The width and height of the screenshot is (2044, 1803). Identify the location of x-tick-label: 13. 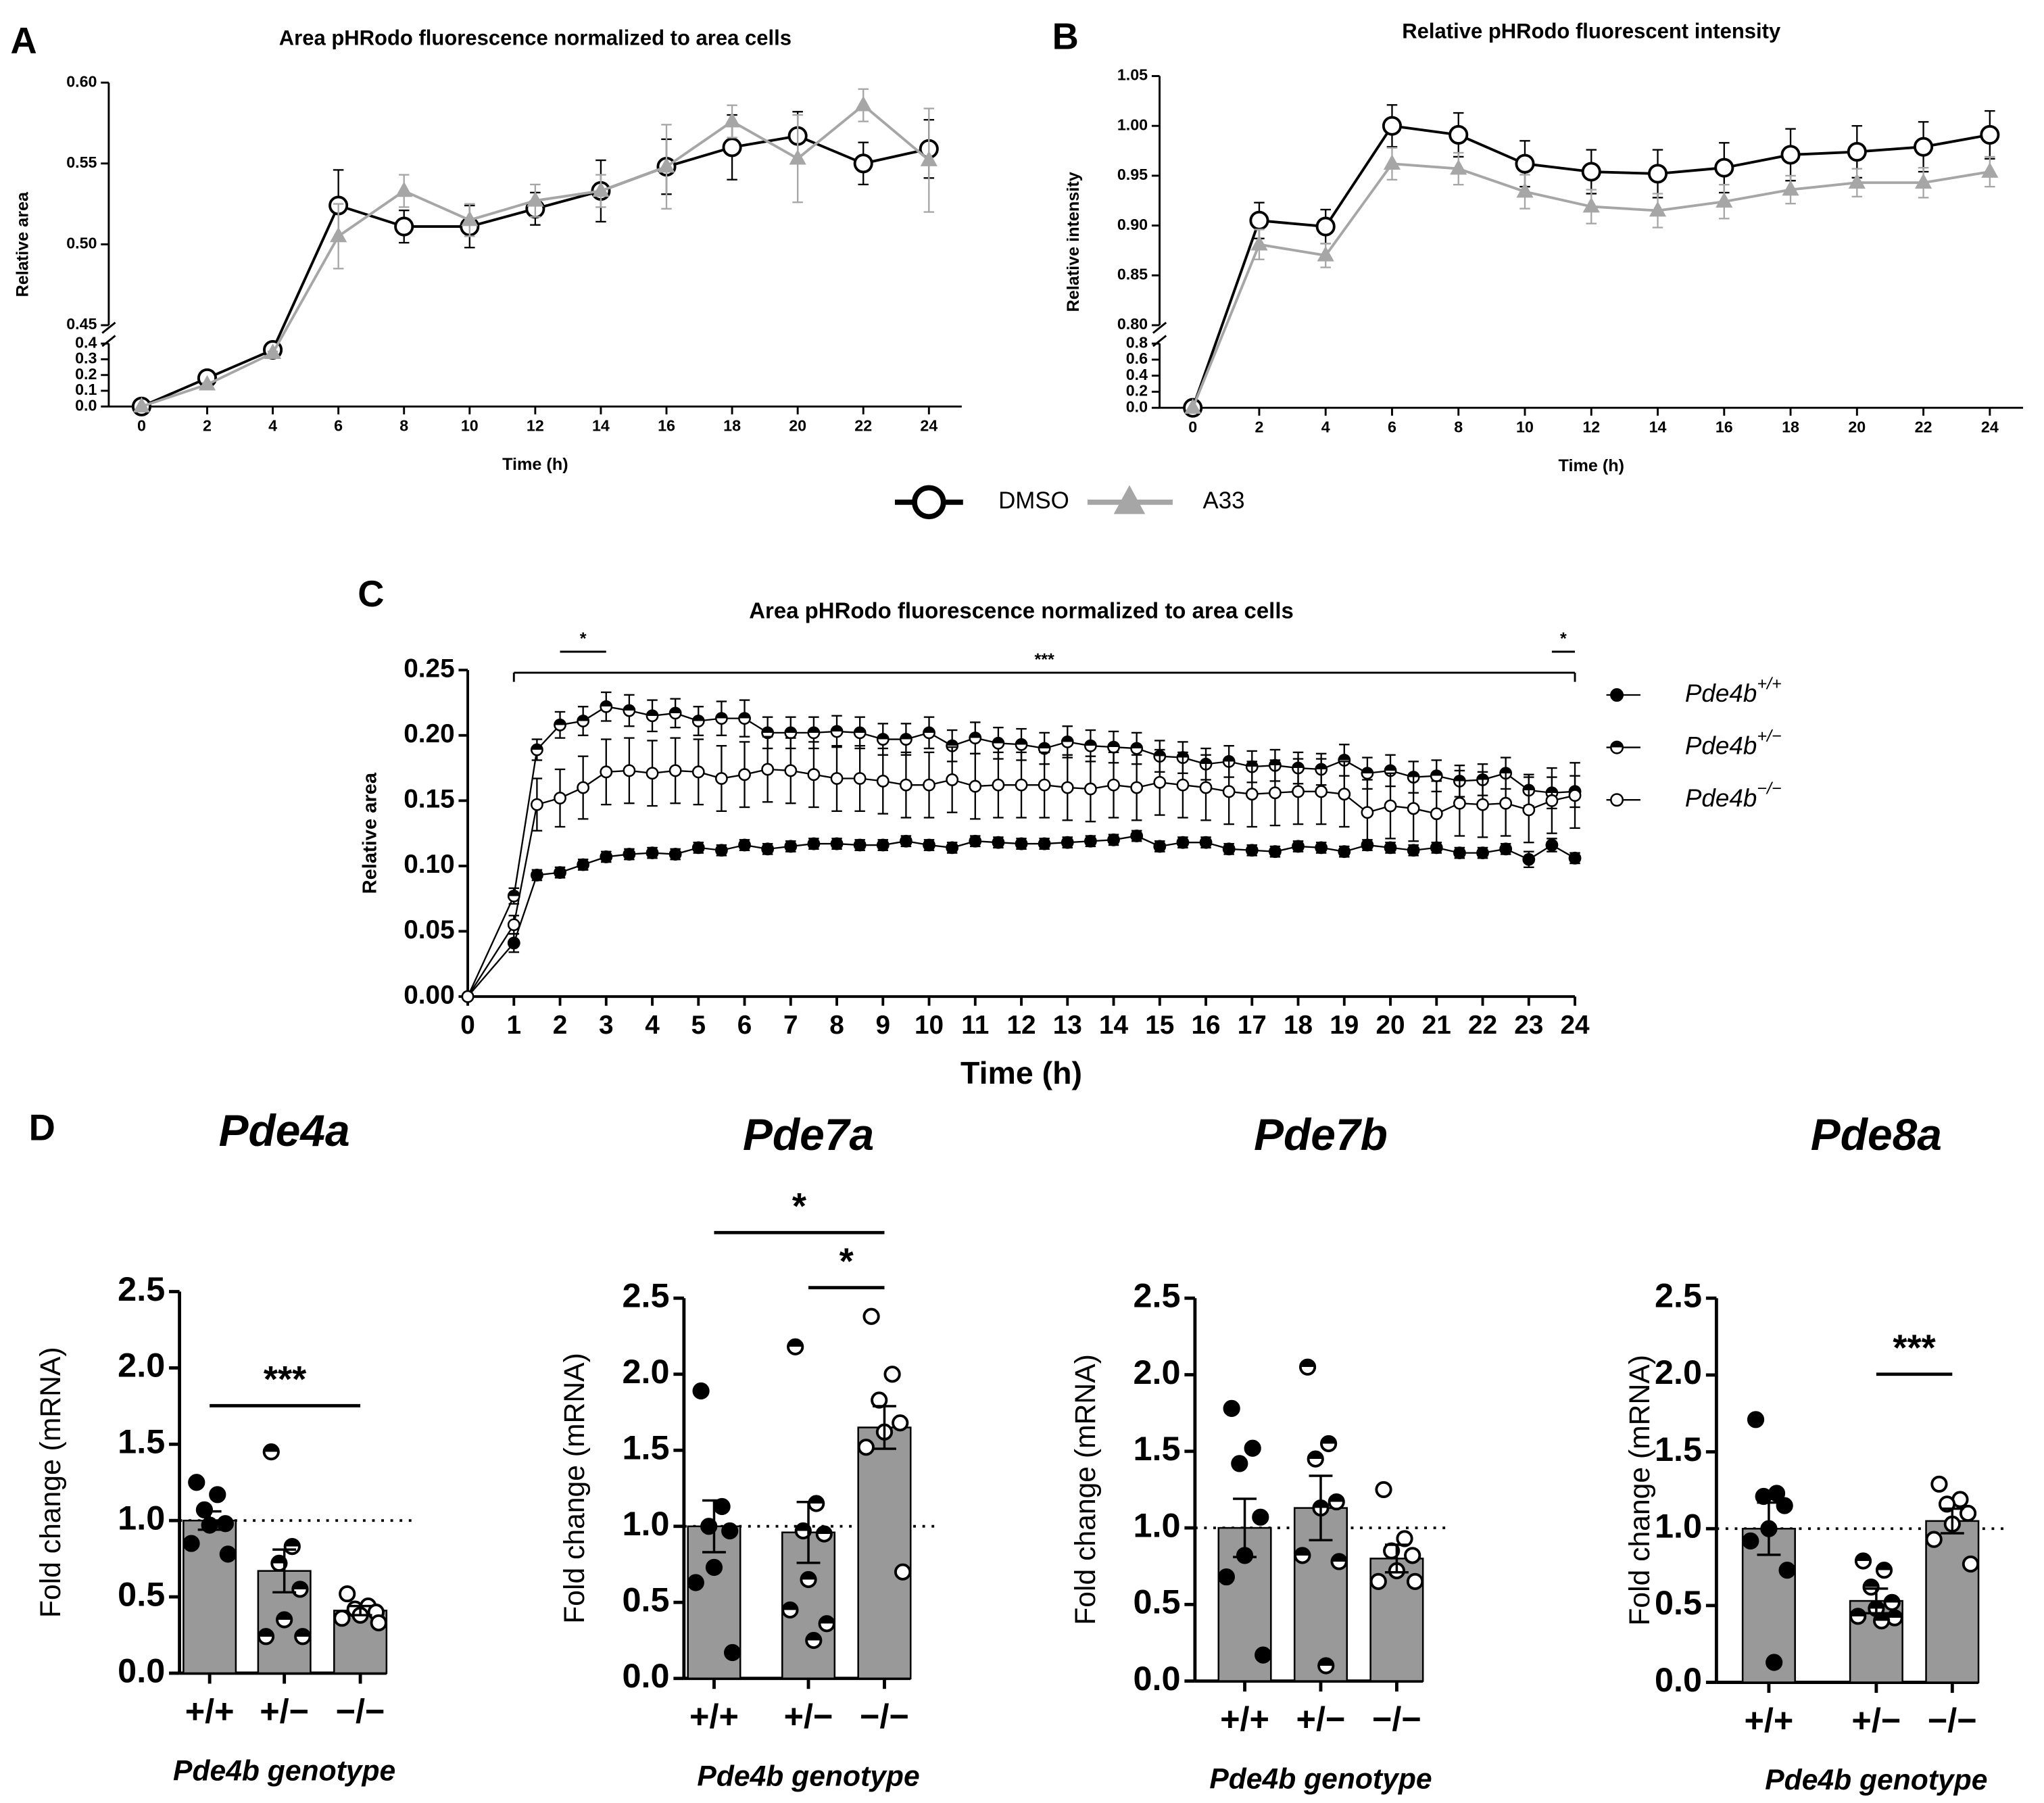
(1067, 1026).